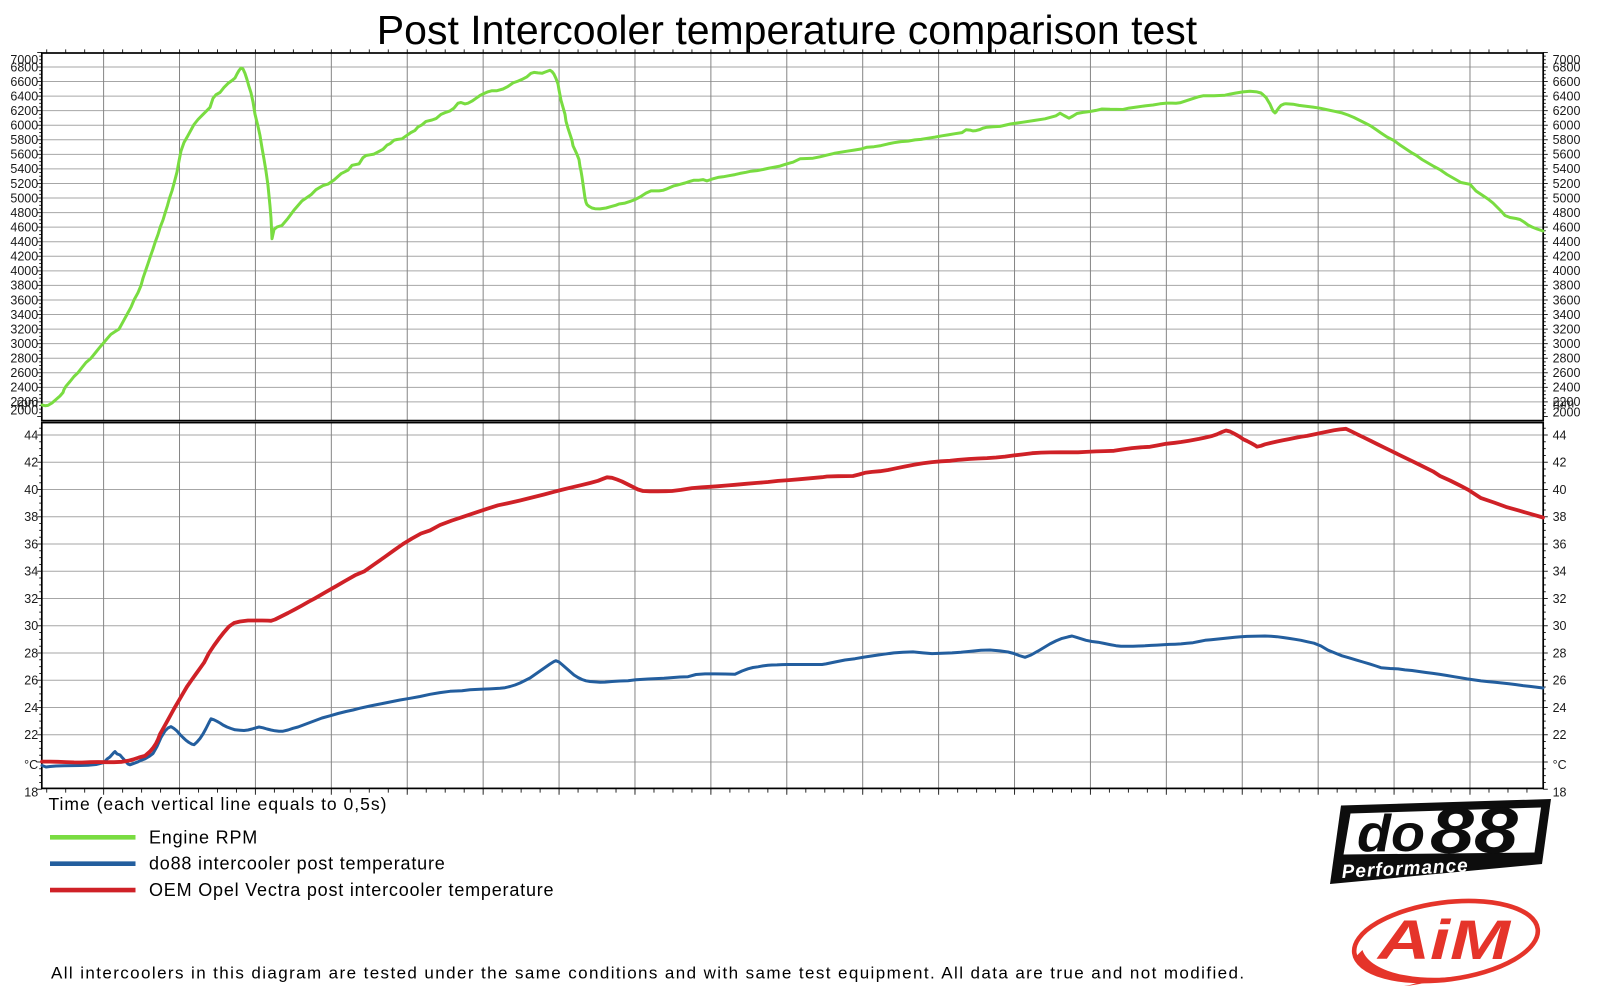 Image resolution: width=1600 pixels, height=1004 pixels. Describe the element at coordinates (218, 804) in the screenshot. I see `svg-text:Time (each vertical line equal: Time (each vertical line equals to 0,5s)` at that location.